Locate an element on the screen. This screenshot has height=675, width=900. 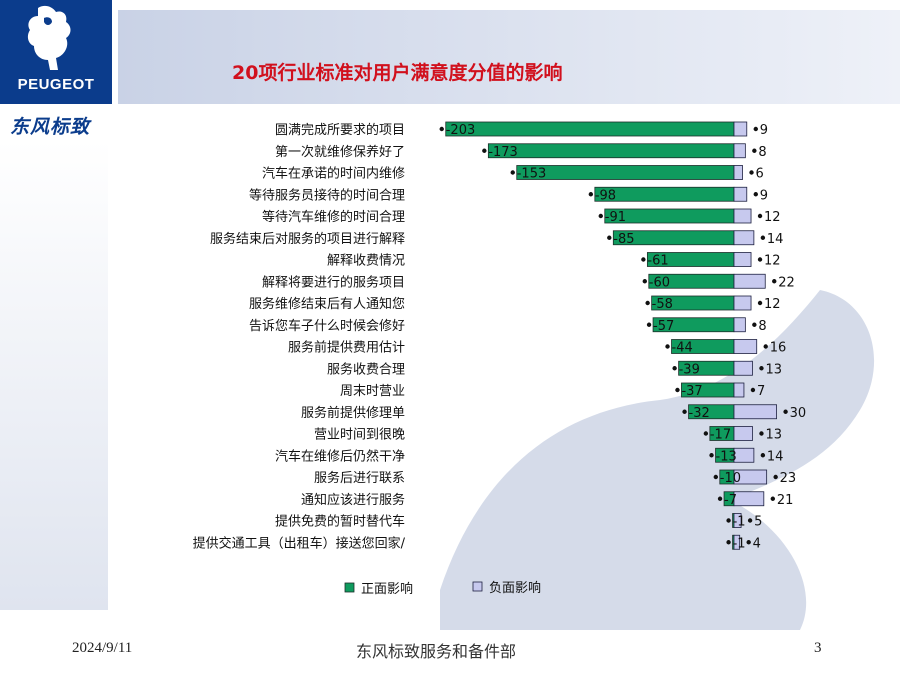
data-label-positive: -17 is located at coordinates (720, 435).